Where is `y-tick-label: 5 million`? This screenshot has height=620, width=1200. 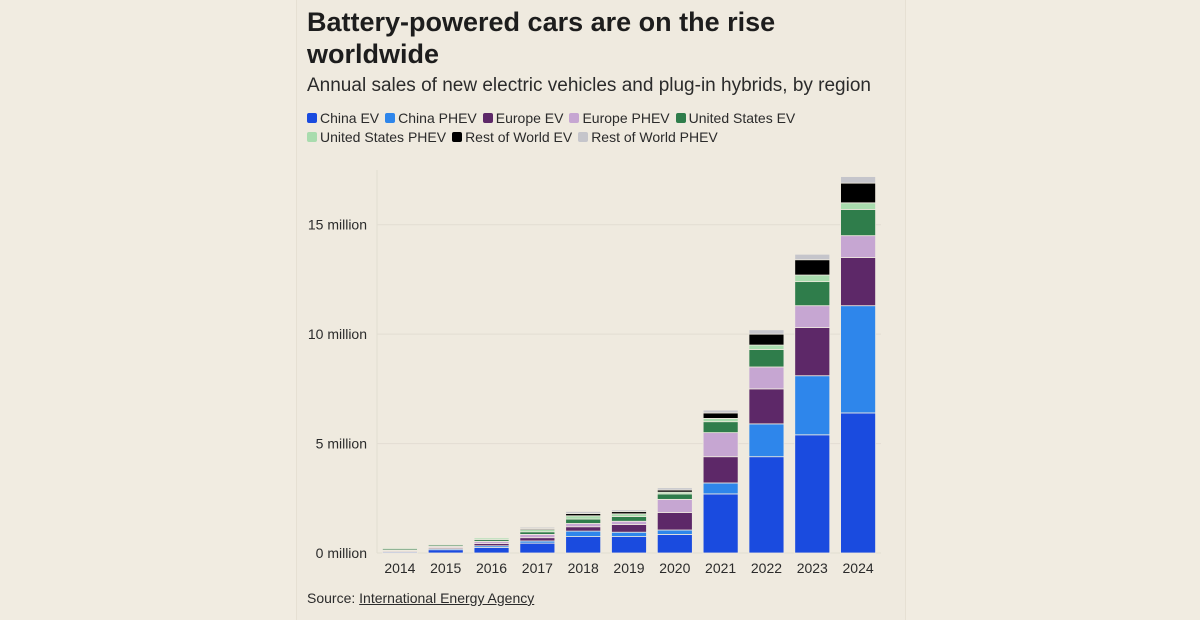
y-tick-label: 5 million is located at coordinates (341, 444).